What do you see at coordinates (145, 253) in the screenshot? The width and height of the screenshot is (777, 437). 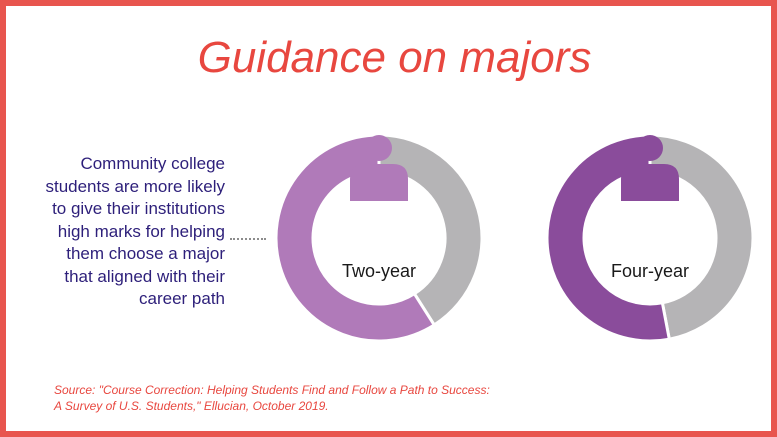 I see `description-line: them choose a major` at bounding box center [145, 253].